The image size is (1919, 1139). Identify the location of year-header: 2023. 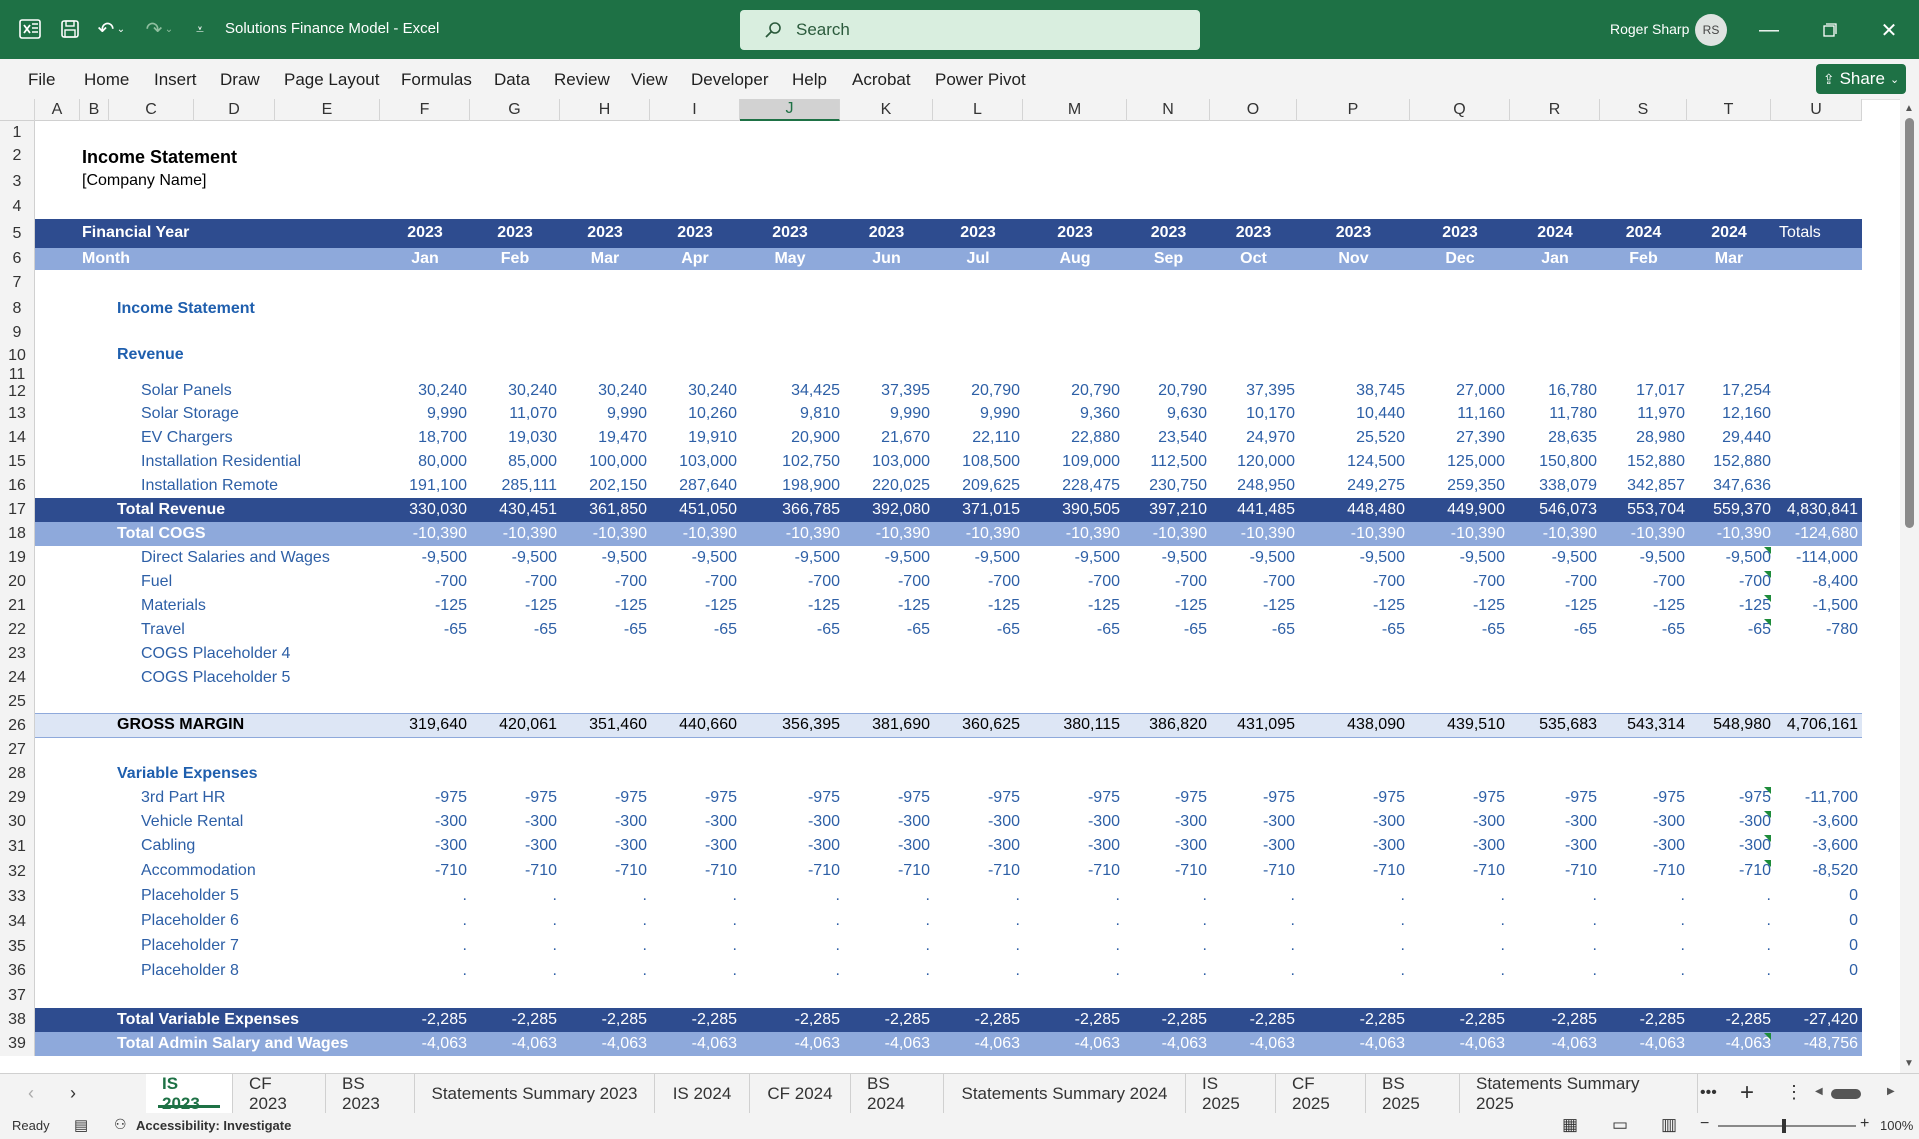
(978, 232).